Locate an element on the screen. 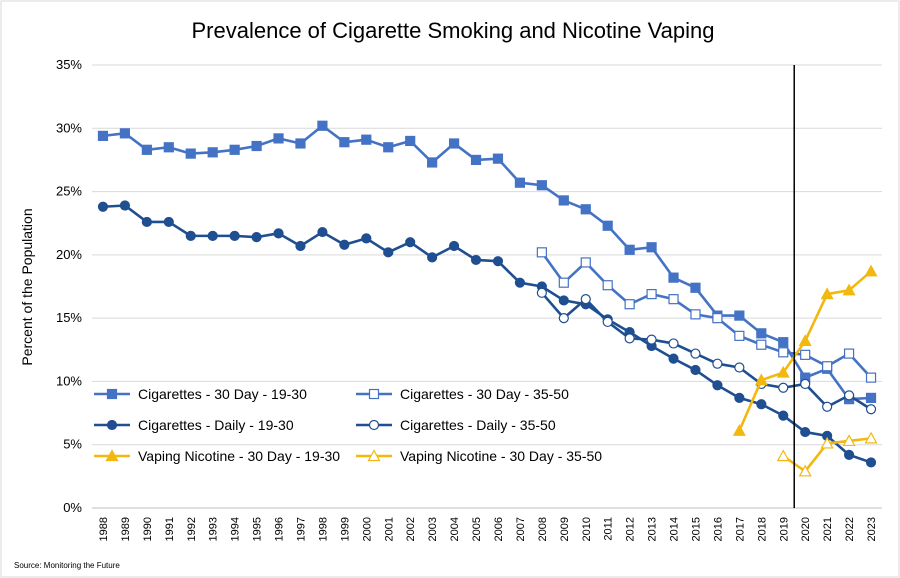 This screenshot has width=900, height=578. x-tick-label: 1993 is located at coordinates (214, 529).